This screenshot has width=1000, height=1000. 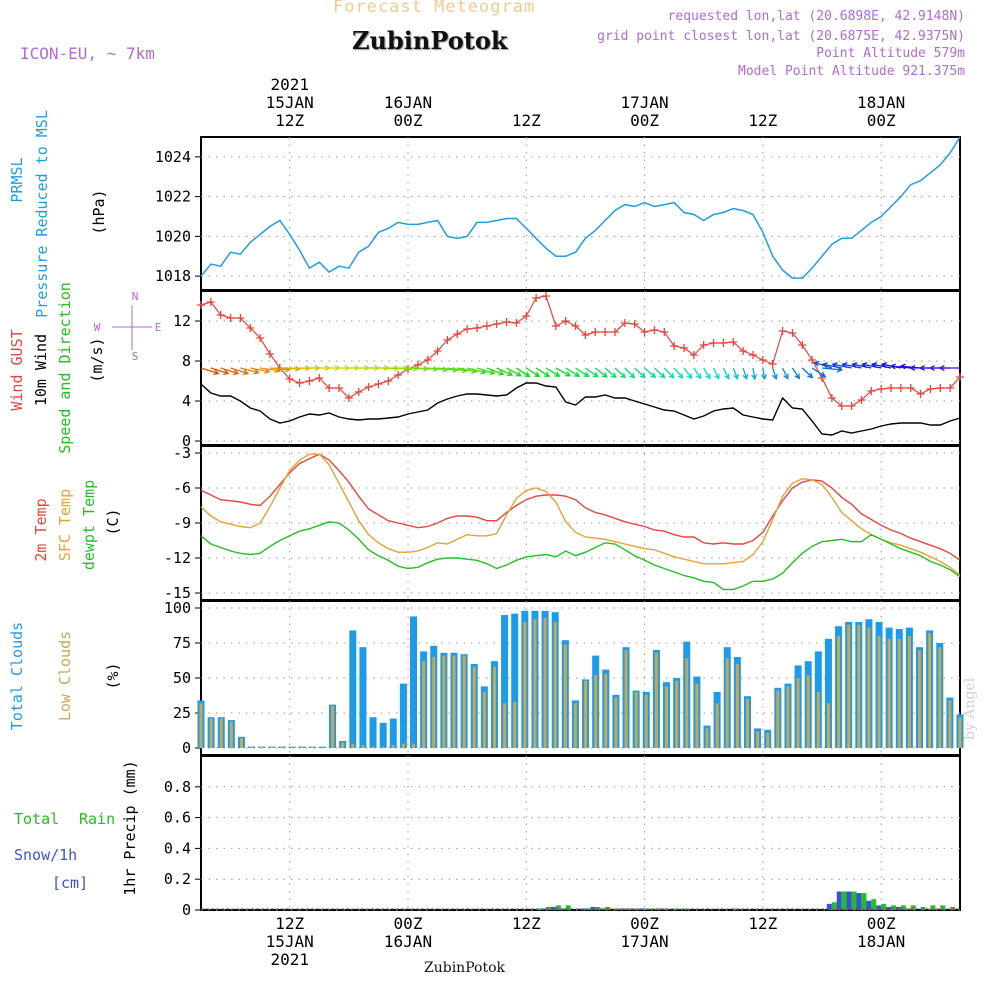 What do you see at coordinates (97, 819) in the screenshot?
I see `label-rain: Rain` at bounding box center [97, 819].